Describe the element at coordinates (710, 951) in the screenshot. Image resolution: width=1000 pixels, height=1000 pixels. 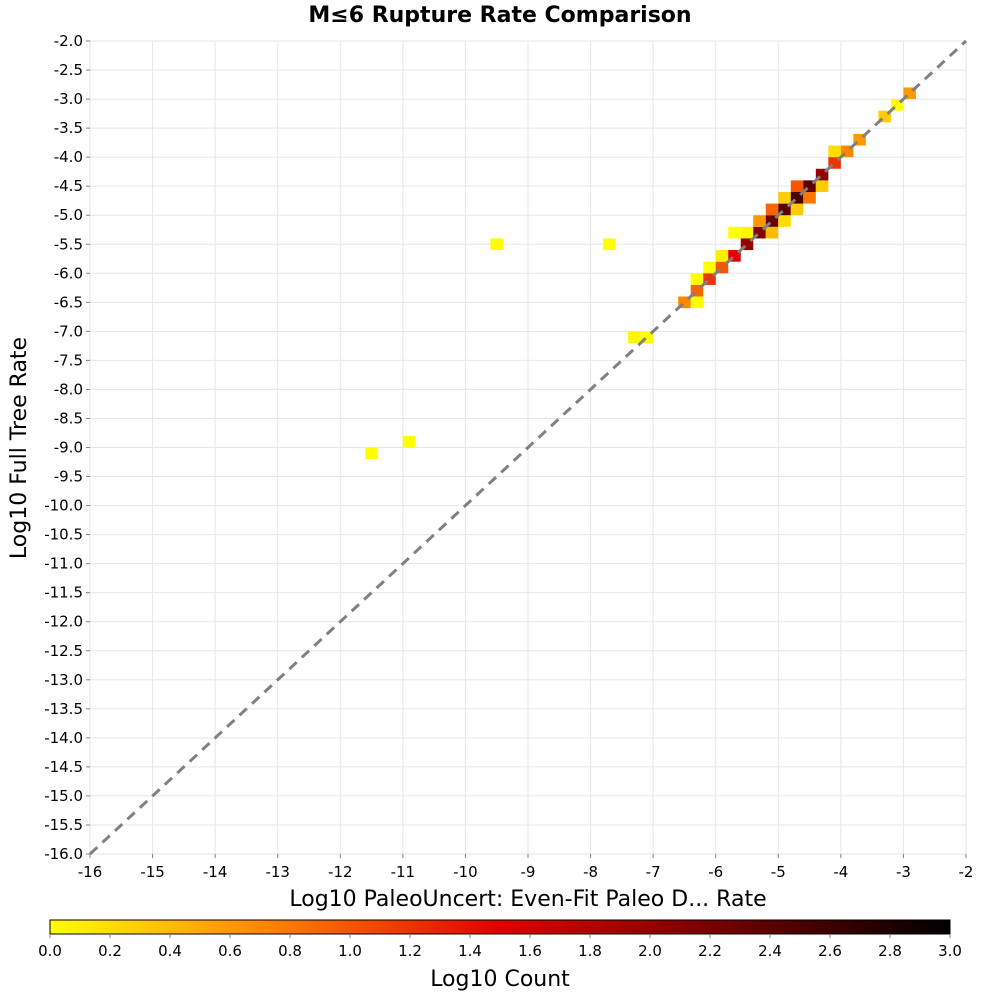
I see `colorbar-tick-label: 2.2` at that location.